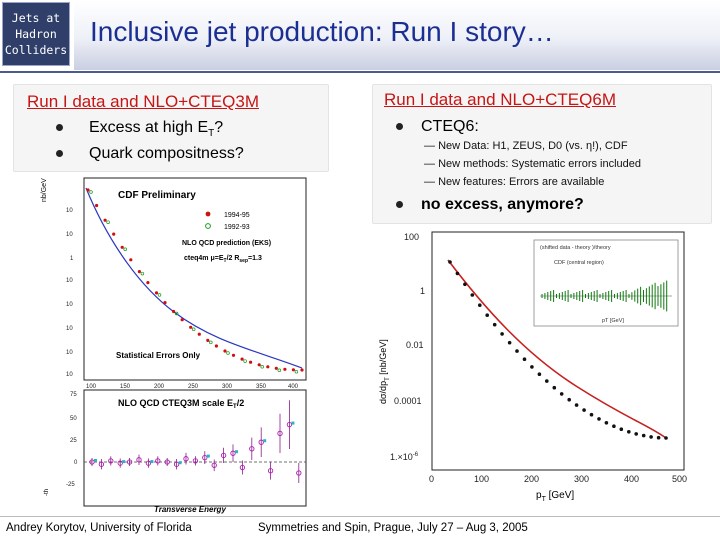 This screenshot has width=720, height=540. Describe the element at coordinates (70, 485) in the screenshot. I see `ytick: -25` at that location.